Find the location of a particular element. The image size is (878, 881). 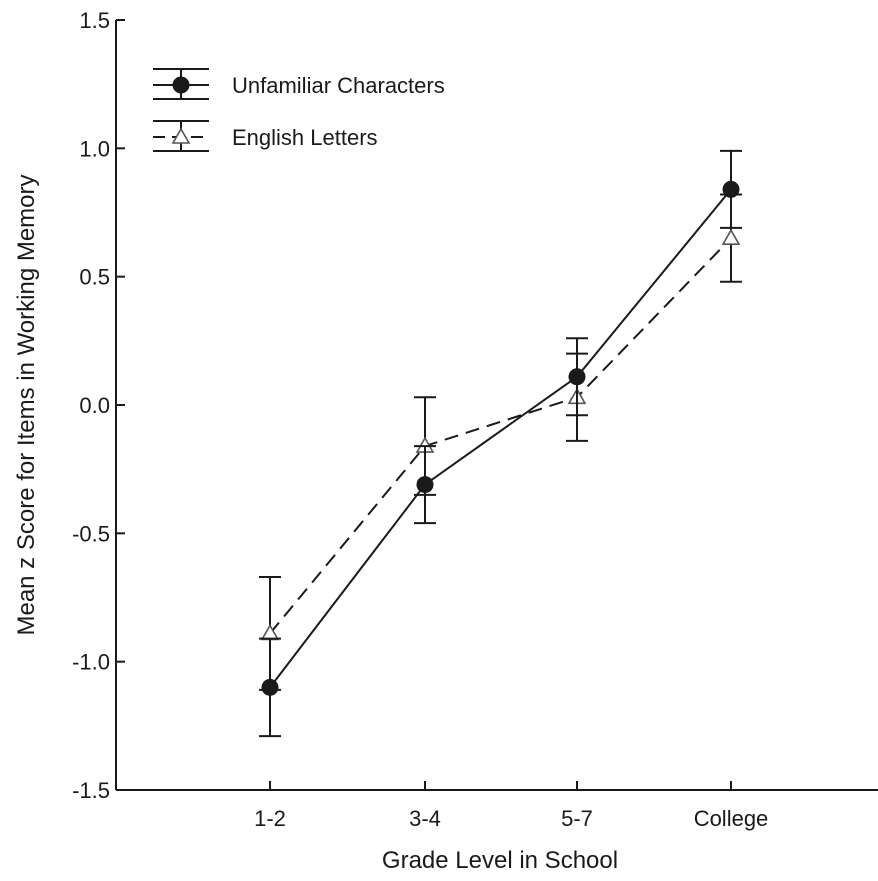

y-tick-label: 1.5 is located at coordinates (94, 20).